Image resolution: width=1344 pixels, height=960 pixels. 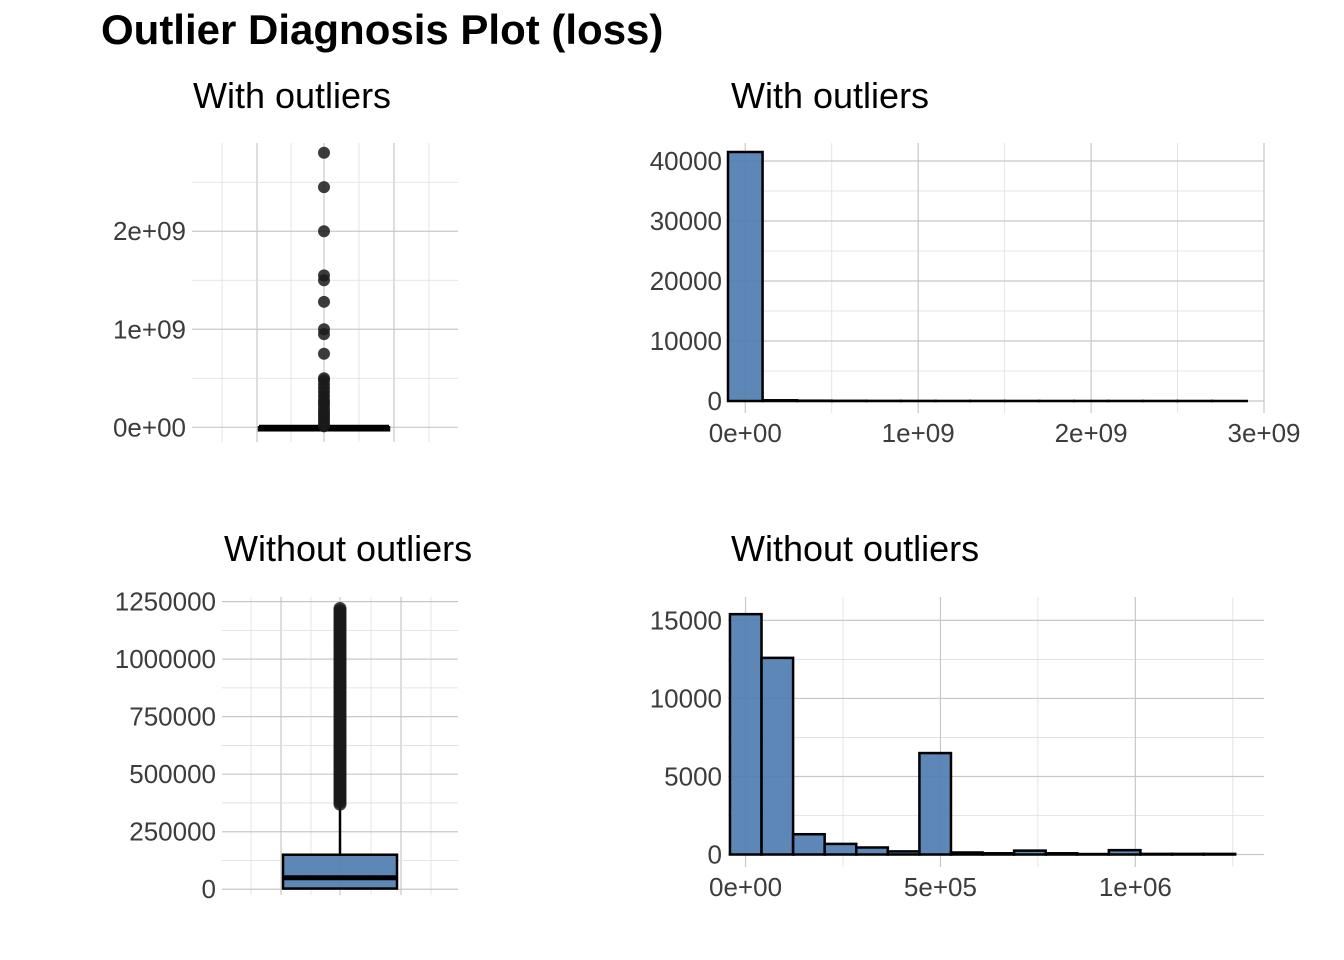 I want to click on figure-title: Outlier Diagnosis Plot (loss), so click(x=382, y=29).